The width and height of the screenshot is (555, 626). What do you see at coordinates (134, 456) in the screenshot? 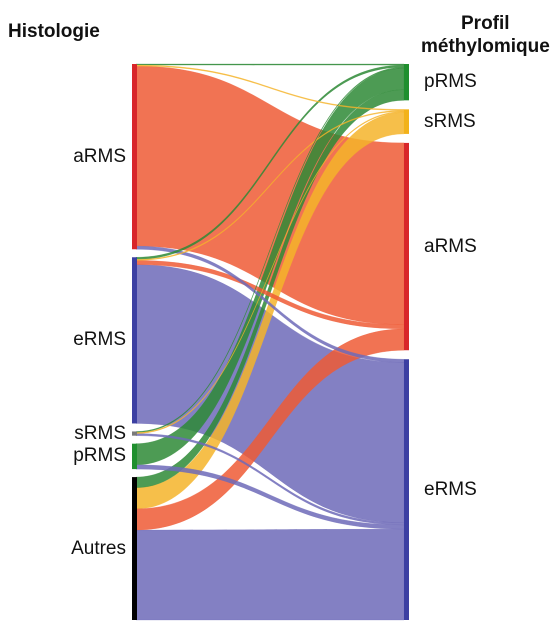
I see `left-node-bar-prms` at bounding box center [134, 456].